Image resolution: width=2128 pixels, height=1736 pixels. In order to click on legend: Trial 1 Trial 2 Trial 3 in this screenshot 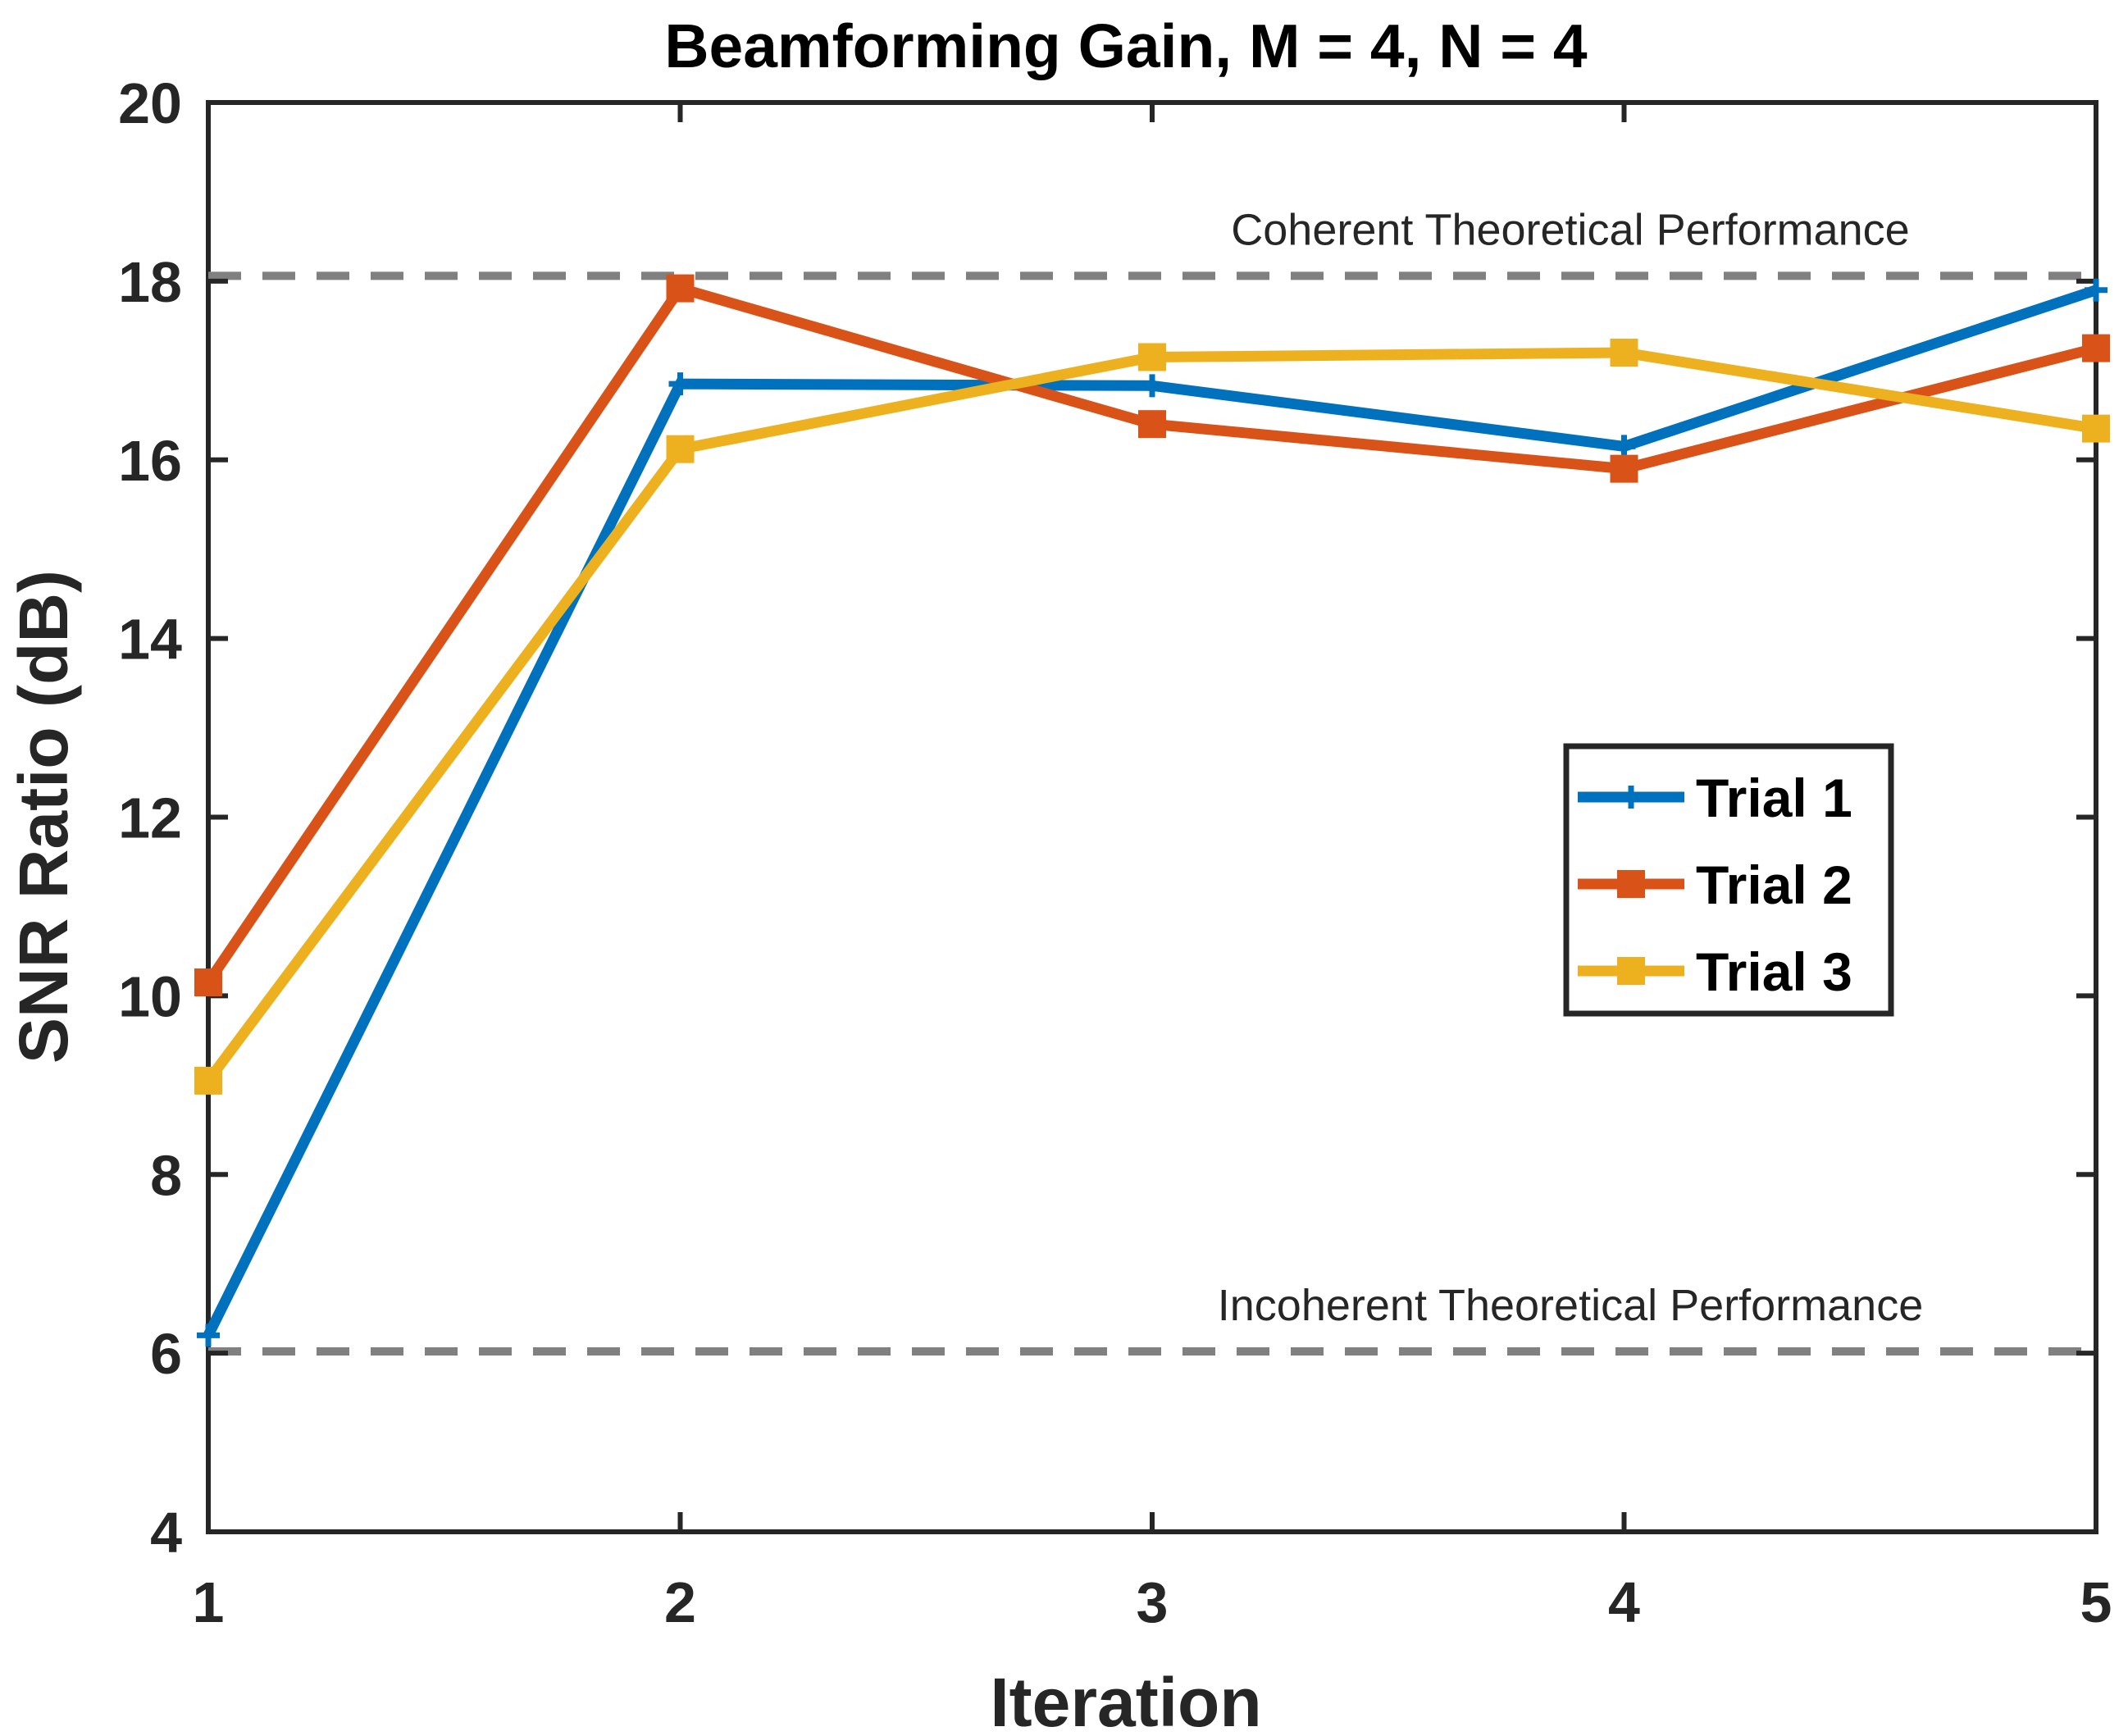, I will do `click(1728, 880)`.